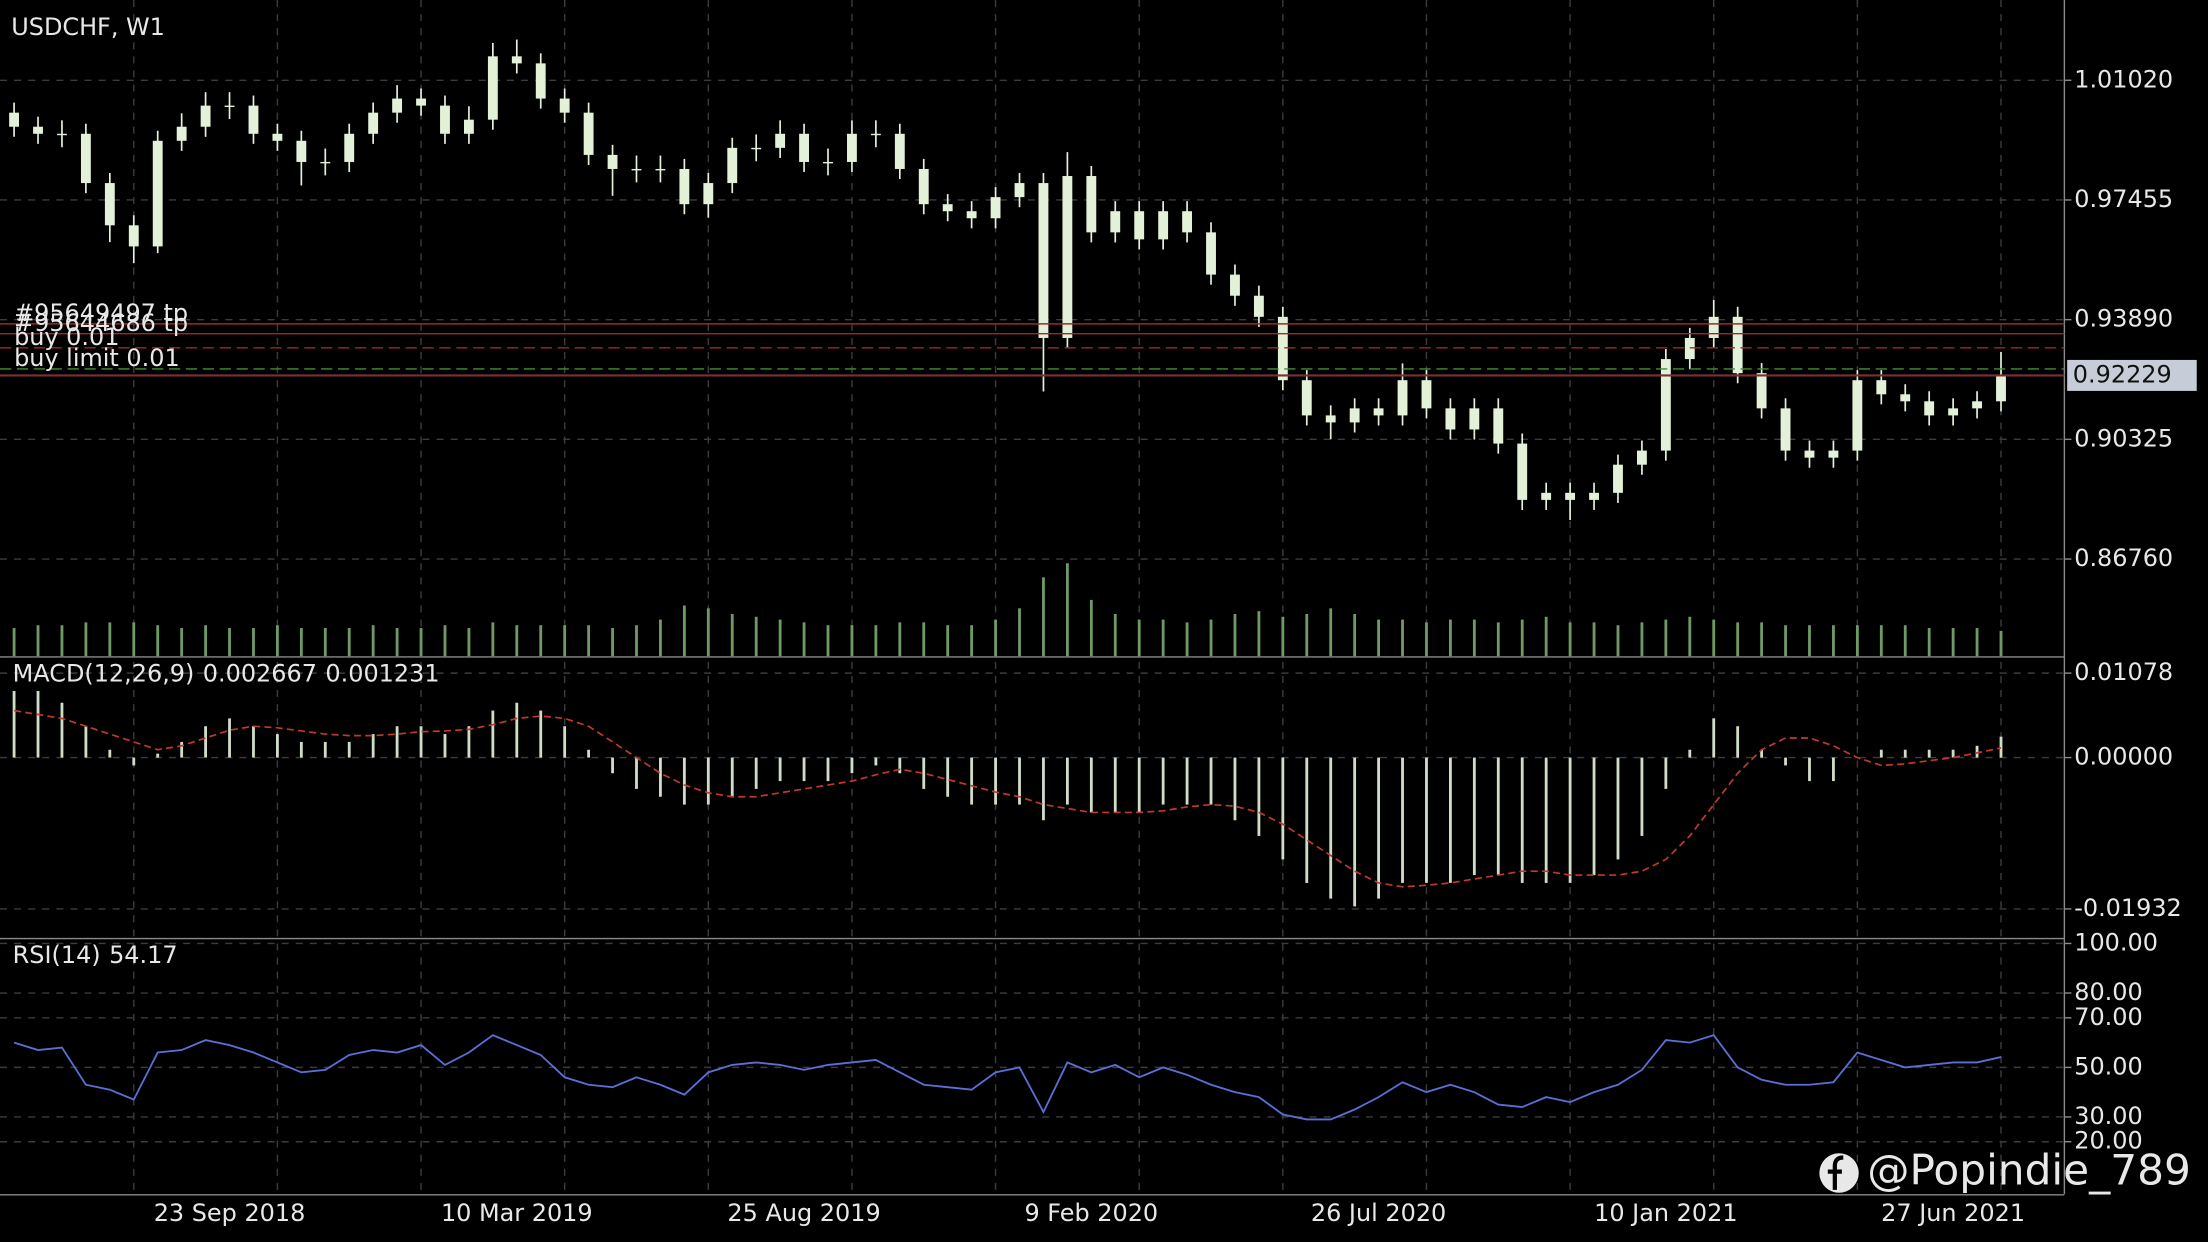 The height and width of the screenshot is (1242, 2208). Describe the element at coordinates (2132, 375) in the screenshot. I see `price-tag` at that location.